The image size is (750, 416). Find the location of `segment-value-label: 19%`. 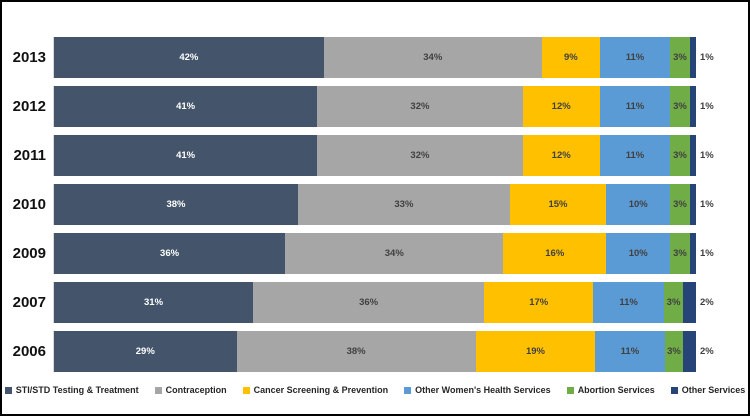

segment-value-label: 19% is located at coordinates (535, 351).